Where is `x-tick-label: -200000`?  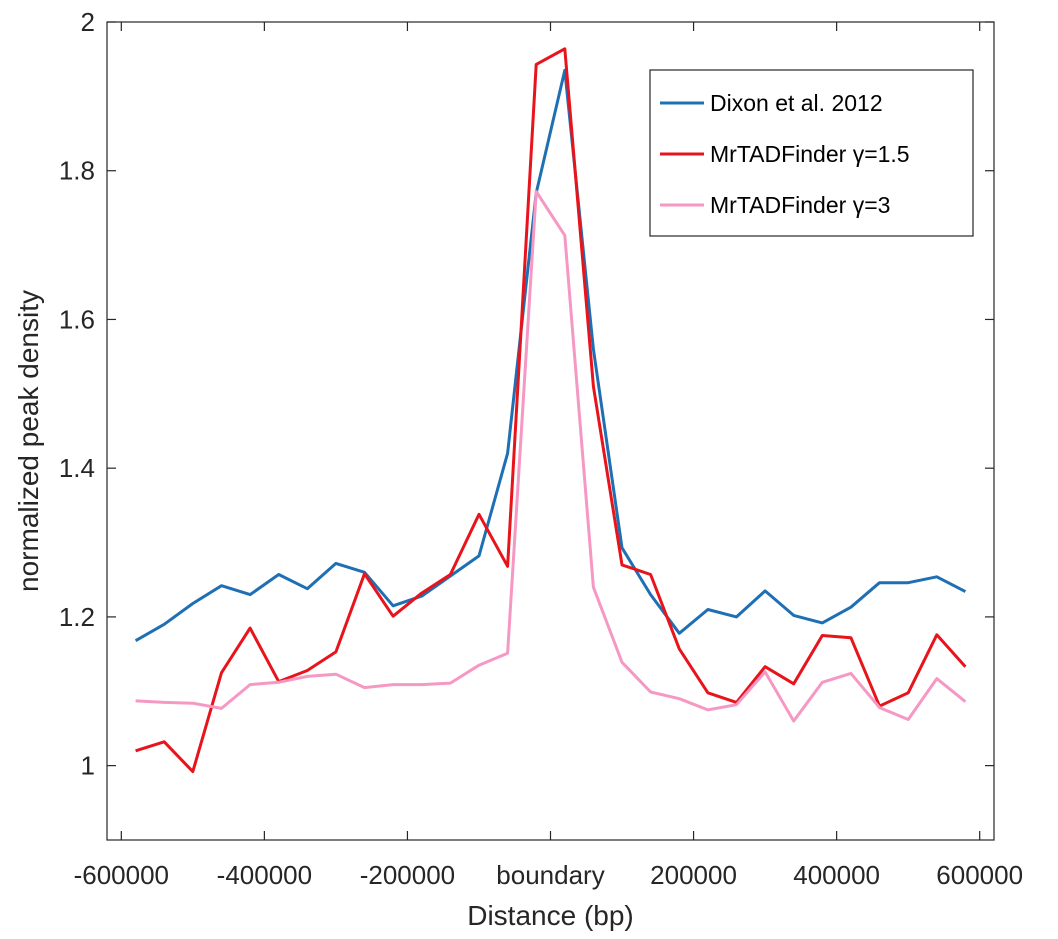
x-tick-label: -200000 is located at coordinates (407, 875).